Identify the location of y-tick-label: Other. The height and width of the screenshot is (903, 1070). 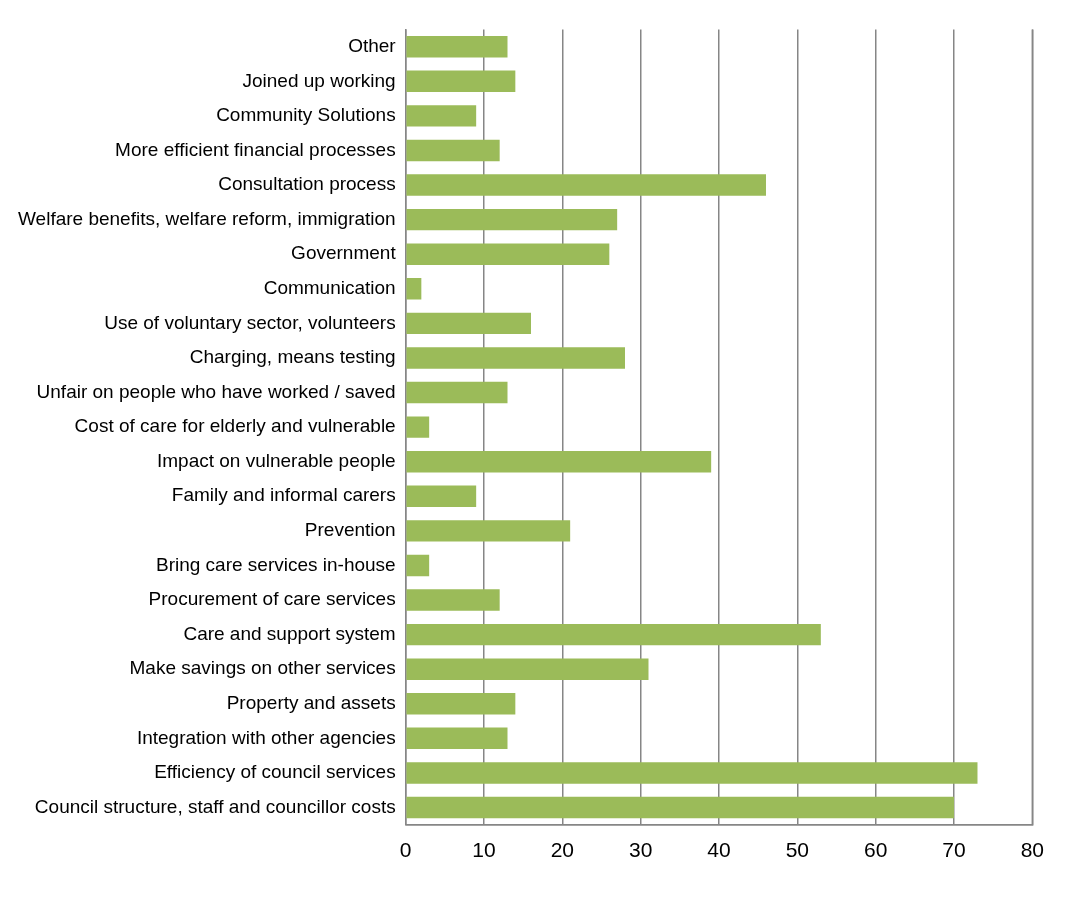
(372, 45).